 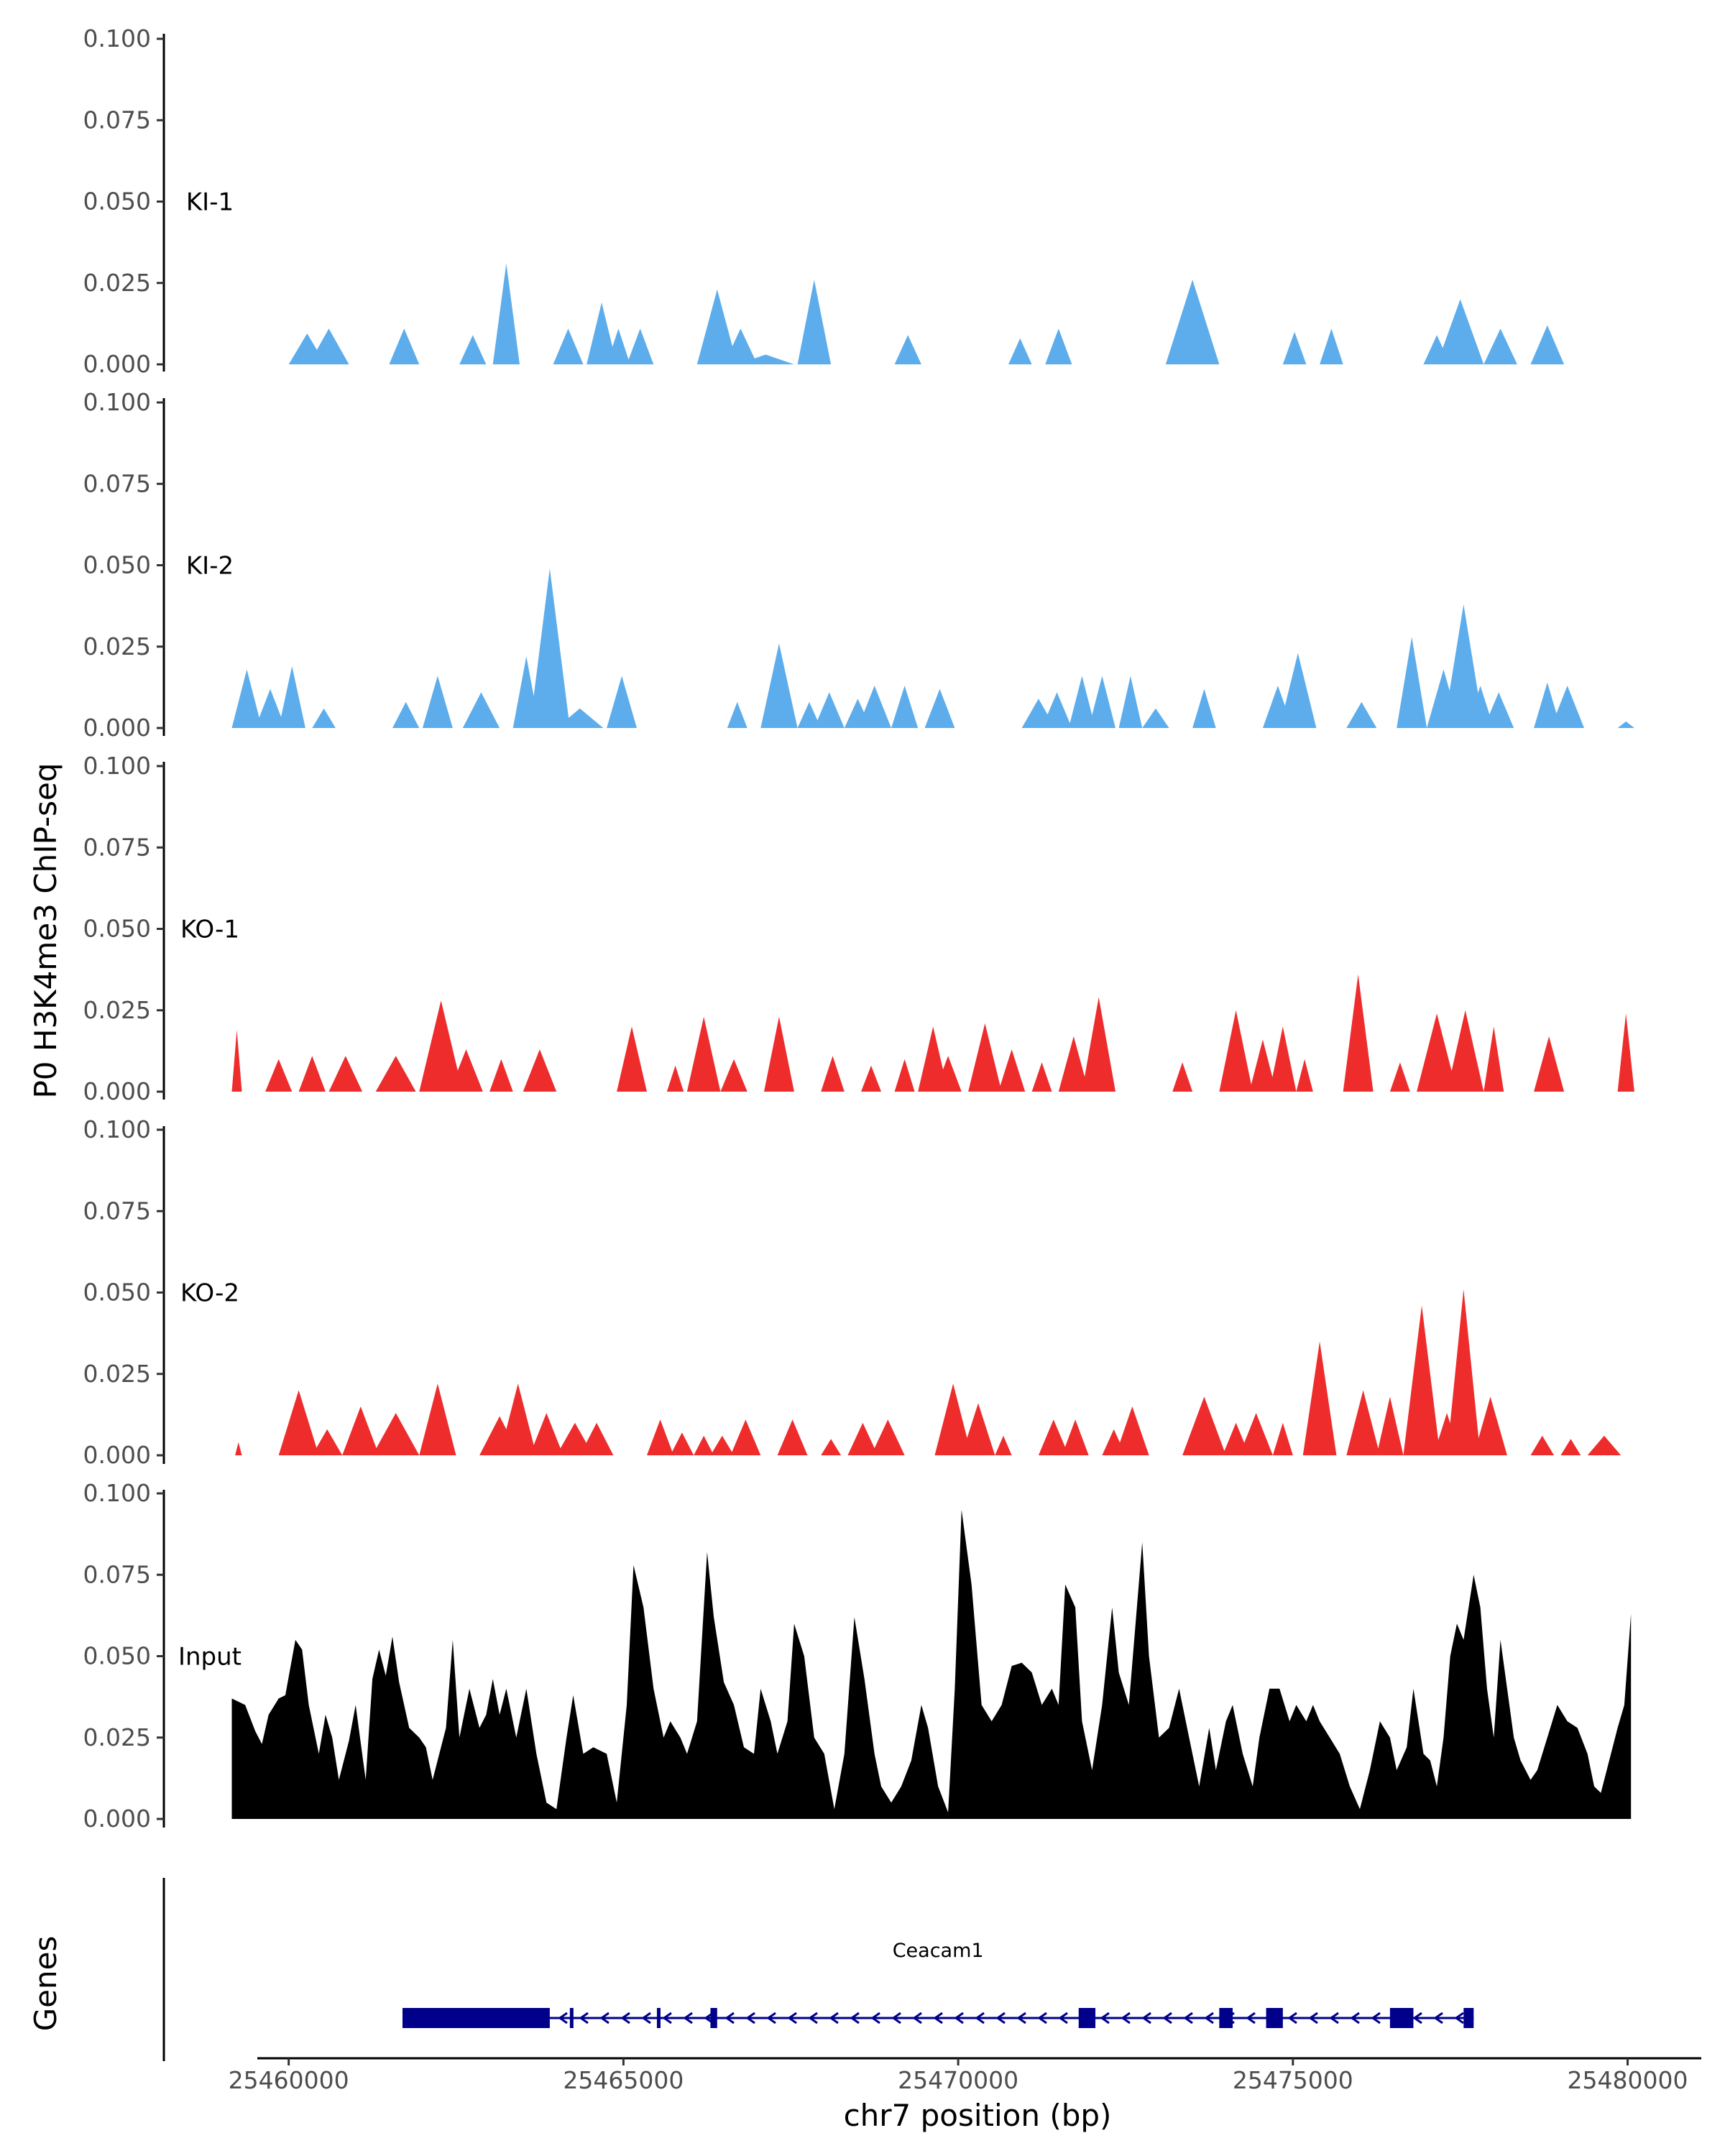 What do you see at coordinates (818, 1970) in the screenshot?
I see `gene-panel: Ceacam1` at bounding box center [818, 1970].